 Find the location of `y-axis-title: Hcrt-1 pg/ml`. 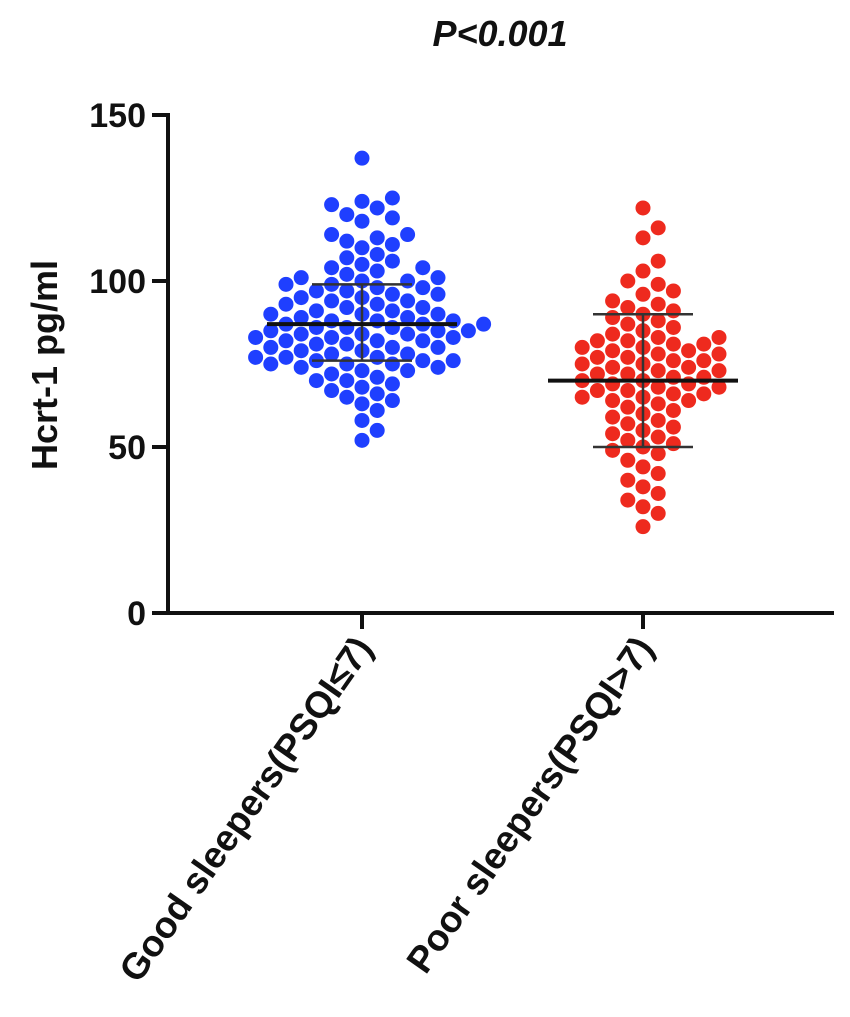

y-axis-title: Hcrt-1 pg/ml is located at coordinates (44, 365).